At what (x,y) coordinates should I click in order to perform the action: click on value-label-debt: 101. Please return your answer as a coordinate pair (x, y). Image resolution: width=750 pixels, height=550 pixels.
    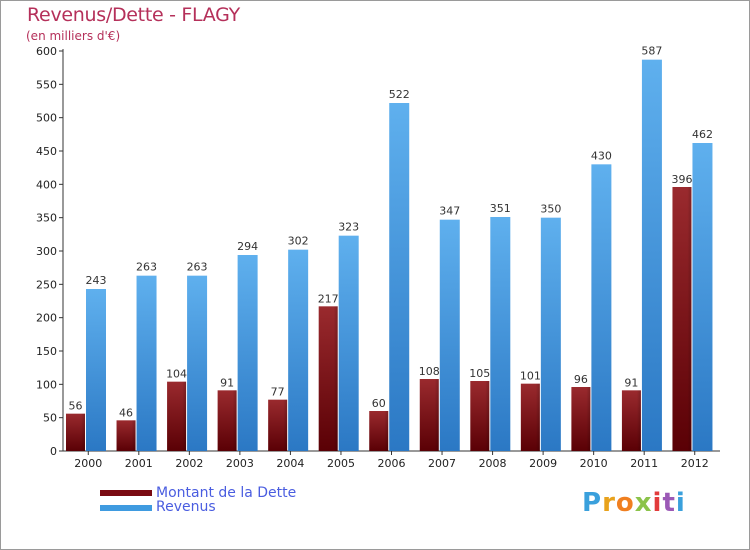
    Looking at the image, I should click on (530, 376).